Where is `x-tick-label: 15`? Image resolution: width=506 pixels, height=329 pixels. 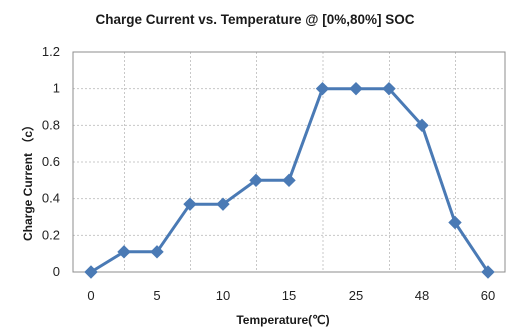 x-tick-label: 15 is located at coordinates (289, 295).